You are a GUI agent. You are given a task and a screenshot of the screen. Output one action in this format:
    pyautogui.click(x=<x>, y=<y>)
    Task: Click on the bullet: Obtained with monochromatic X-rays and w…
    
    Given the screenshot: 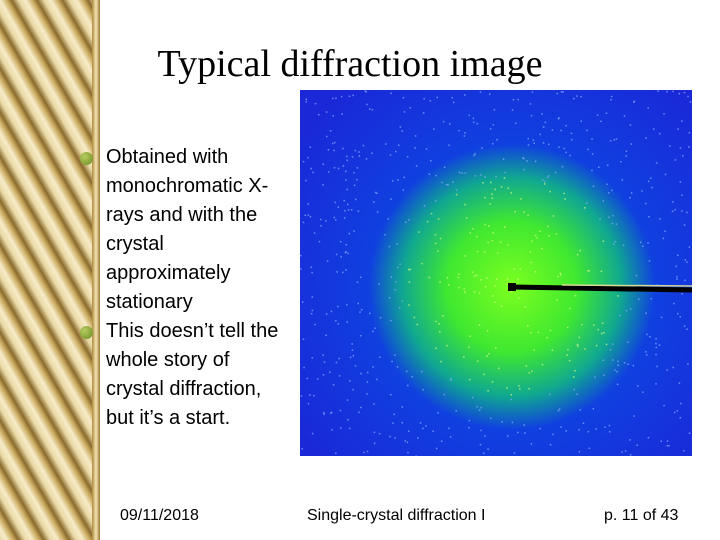 What is the action you would take?
    pyautogui.click(x=180, y=230)
    